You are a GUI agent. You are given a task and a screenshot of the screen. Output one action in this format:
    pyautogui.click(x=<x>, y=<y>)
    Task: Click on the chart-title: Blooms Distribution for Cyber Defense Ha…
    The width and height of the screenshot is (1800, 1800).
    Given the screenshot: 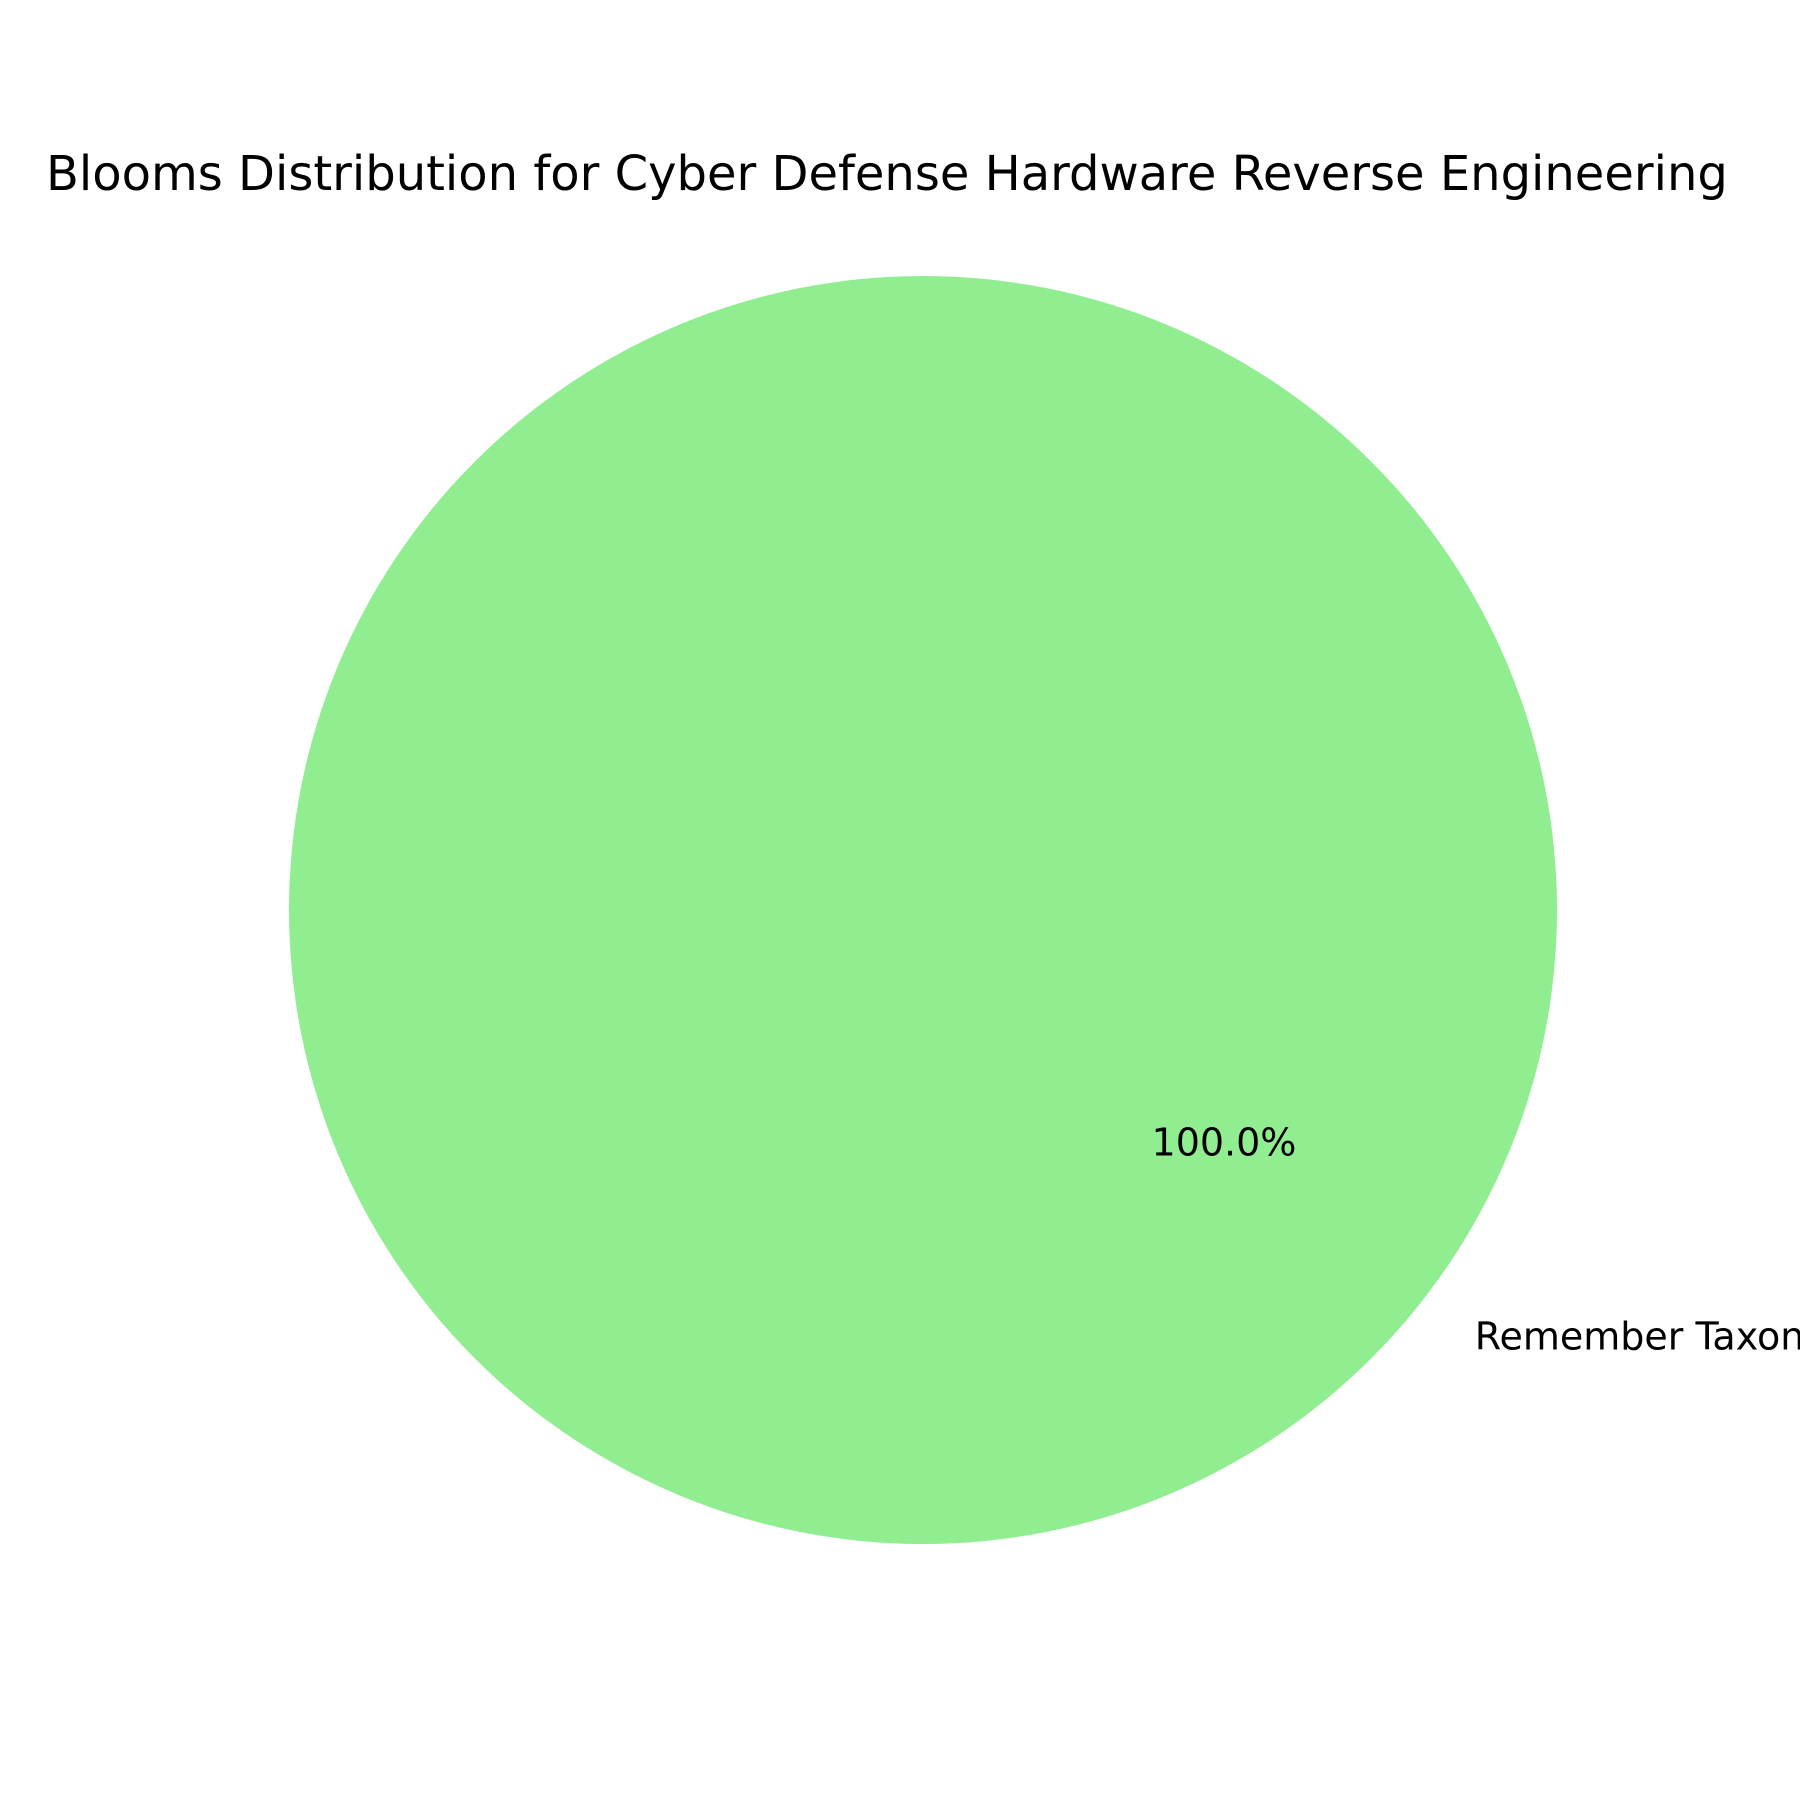 What is the action you would take?
    pyautogui.click(x=887, y=174)
    